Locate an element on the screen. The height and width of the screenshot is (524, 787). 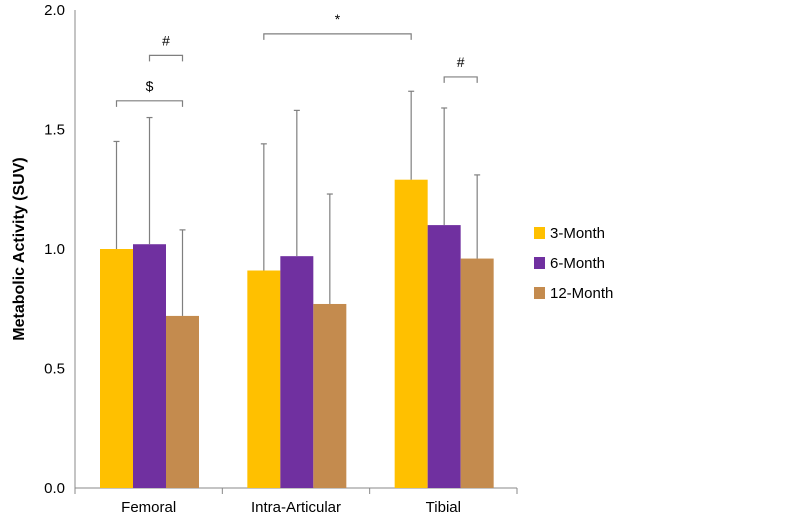
y-tick-label: 2.0 is located at coordinates (54, 10).